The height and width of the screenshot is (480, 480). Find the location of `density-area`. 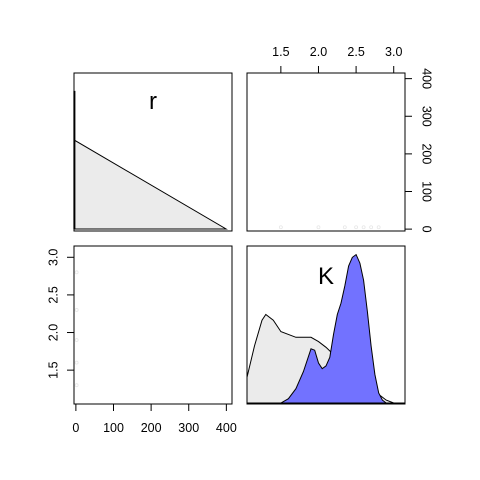

density-area is located at coordinates (150, 184).